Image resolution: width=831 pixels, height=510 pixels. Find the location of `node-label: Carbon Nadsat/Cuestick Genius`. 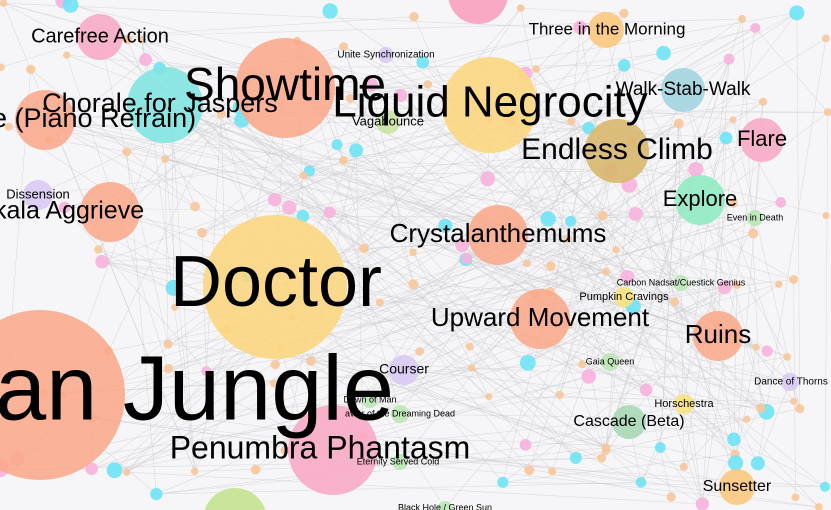

node-label: Carbon Nadsat/Cuestick Genius is located at coordinates (681, 282).